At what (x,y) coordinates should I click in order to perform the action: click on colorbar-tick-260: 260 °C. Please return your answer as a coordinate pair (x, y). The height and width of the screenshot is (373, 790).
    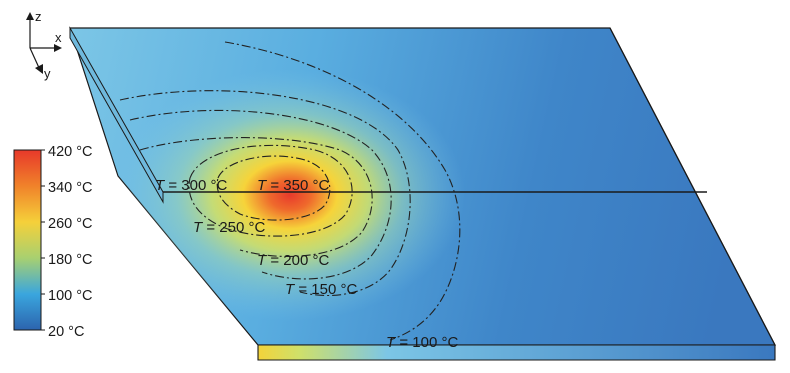
    Looking at the image, I should click on (70, 224).